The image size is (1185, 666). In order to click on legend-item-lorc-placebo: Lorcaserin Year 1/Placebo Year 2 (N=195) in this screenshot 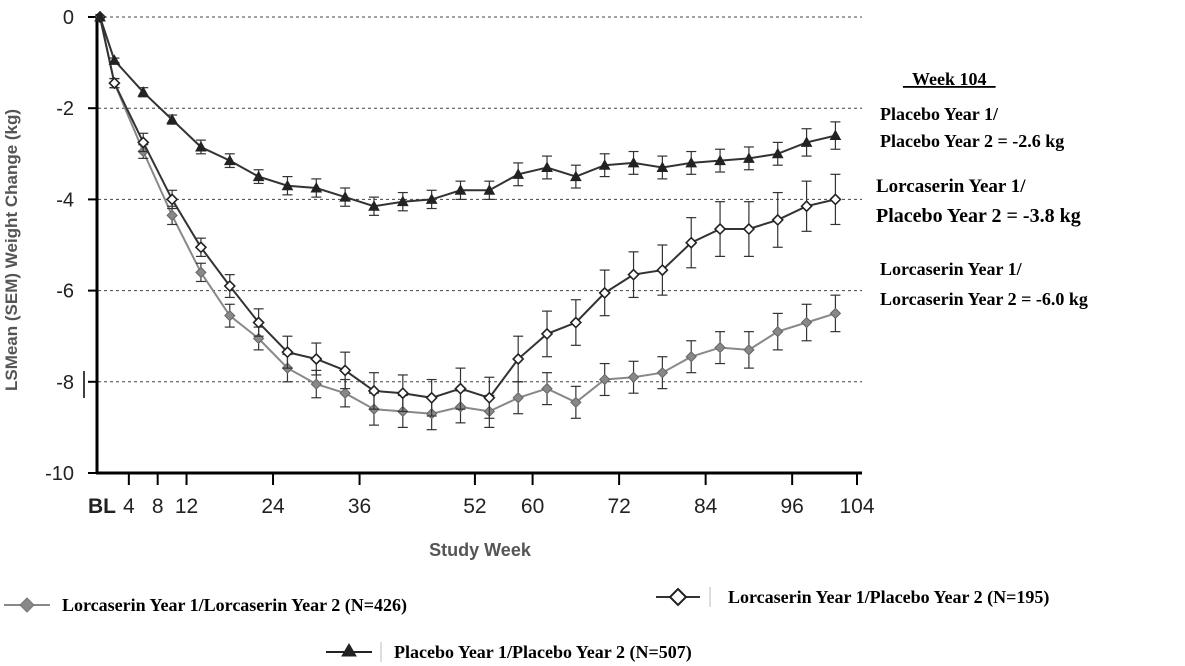, I will do `click(852, 597)`.